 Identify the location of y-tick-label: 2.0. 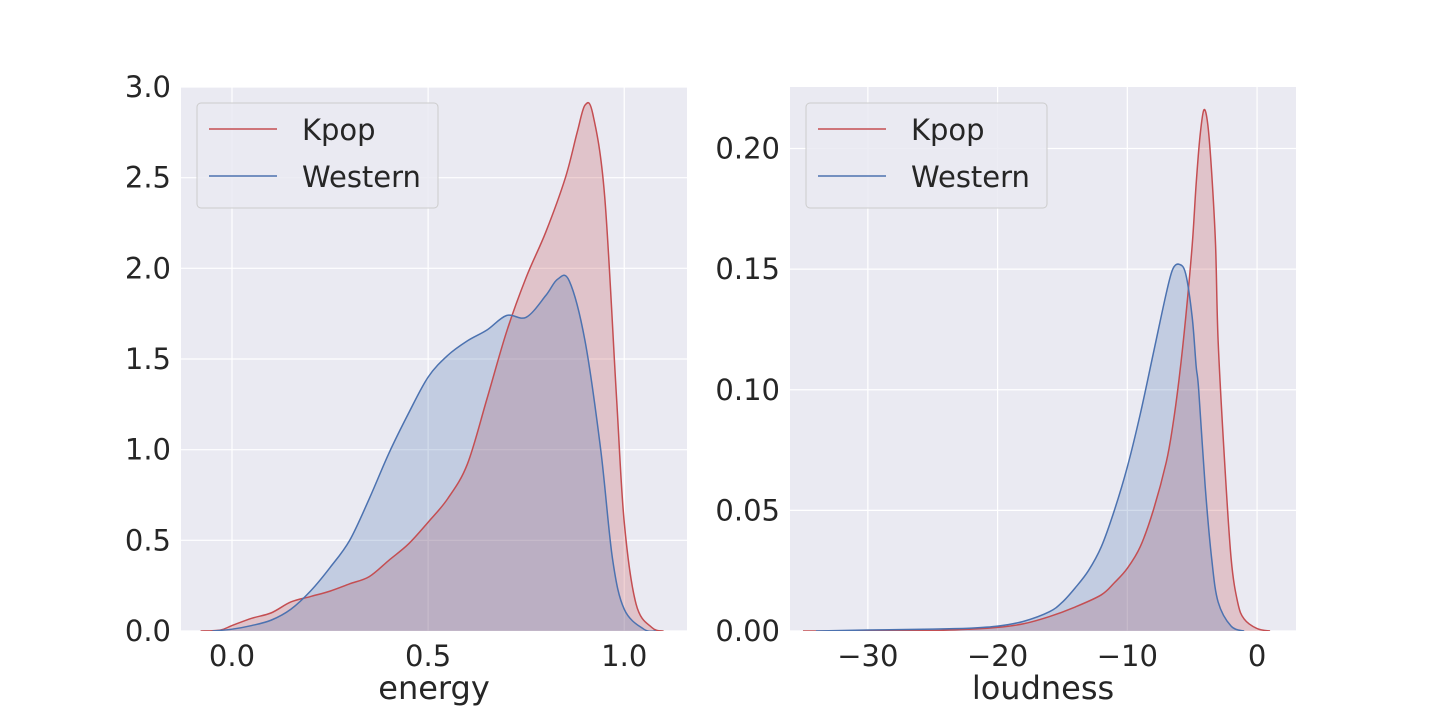
(148, 268).